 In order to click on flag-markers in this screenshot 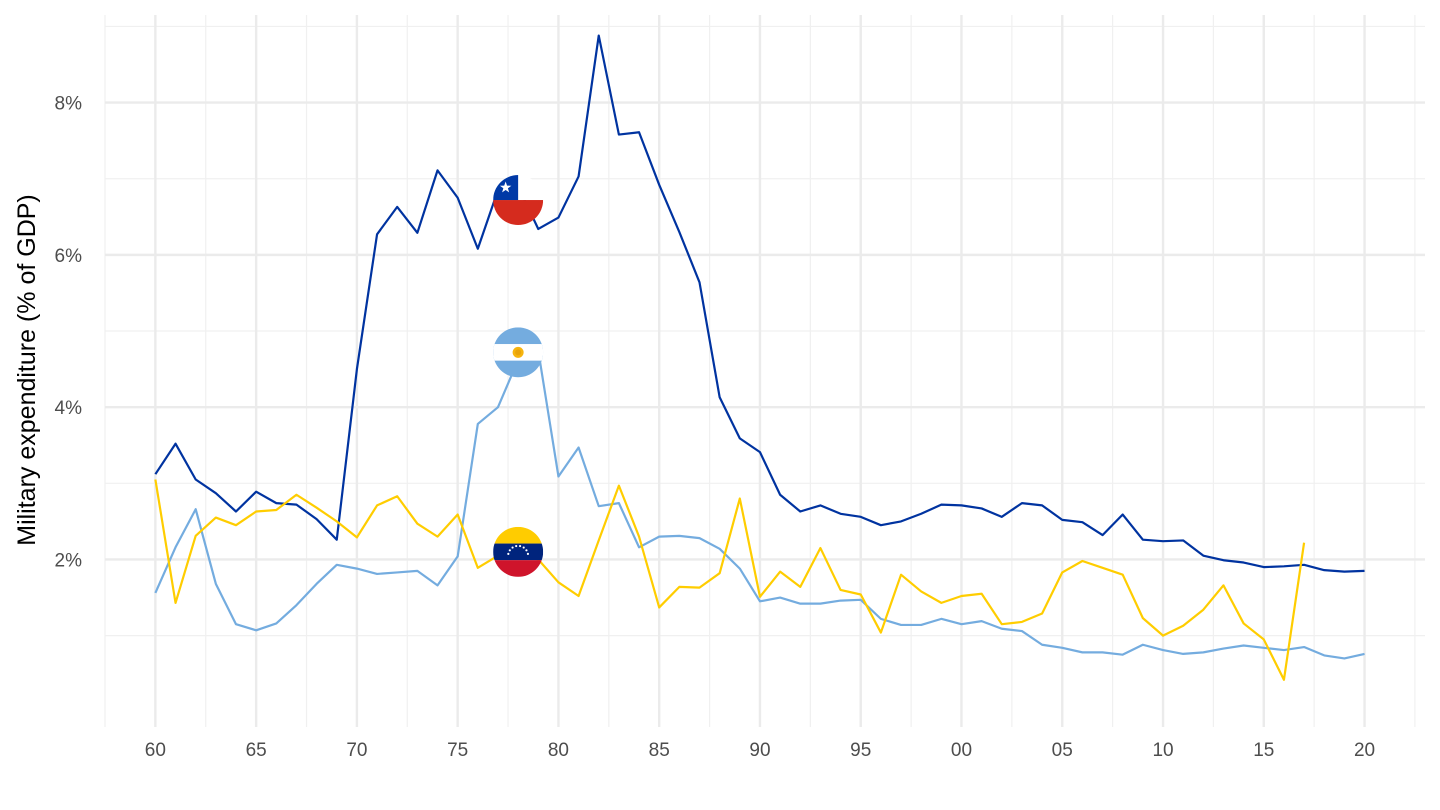, I will do `click(518, 376)`.